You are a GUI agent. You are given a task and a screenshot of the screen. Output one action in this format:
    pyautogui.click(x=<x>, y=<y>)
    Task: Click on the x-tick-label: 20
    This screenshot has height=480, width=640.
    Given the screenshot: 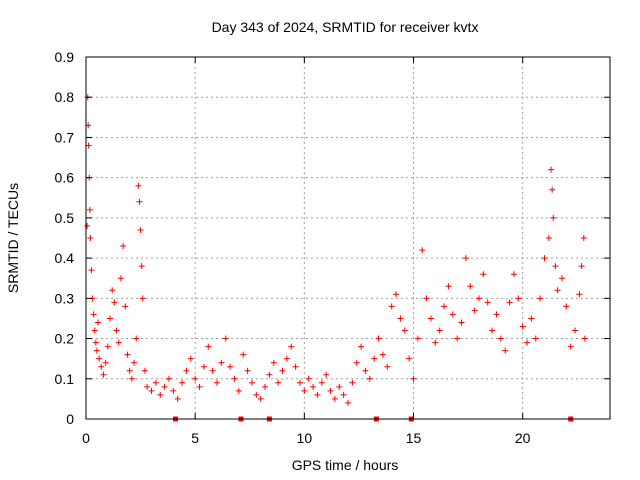 What is the action you would take?
    pyautogui.click(x=523, y=438)
    